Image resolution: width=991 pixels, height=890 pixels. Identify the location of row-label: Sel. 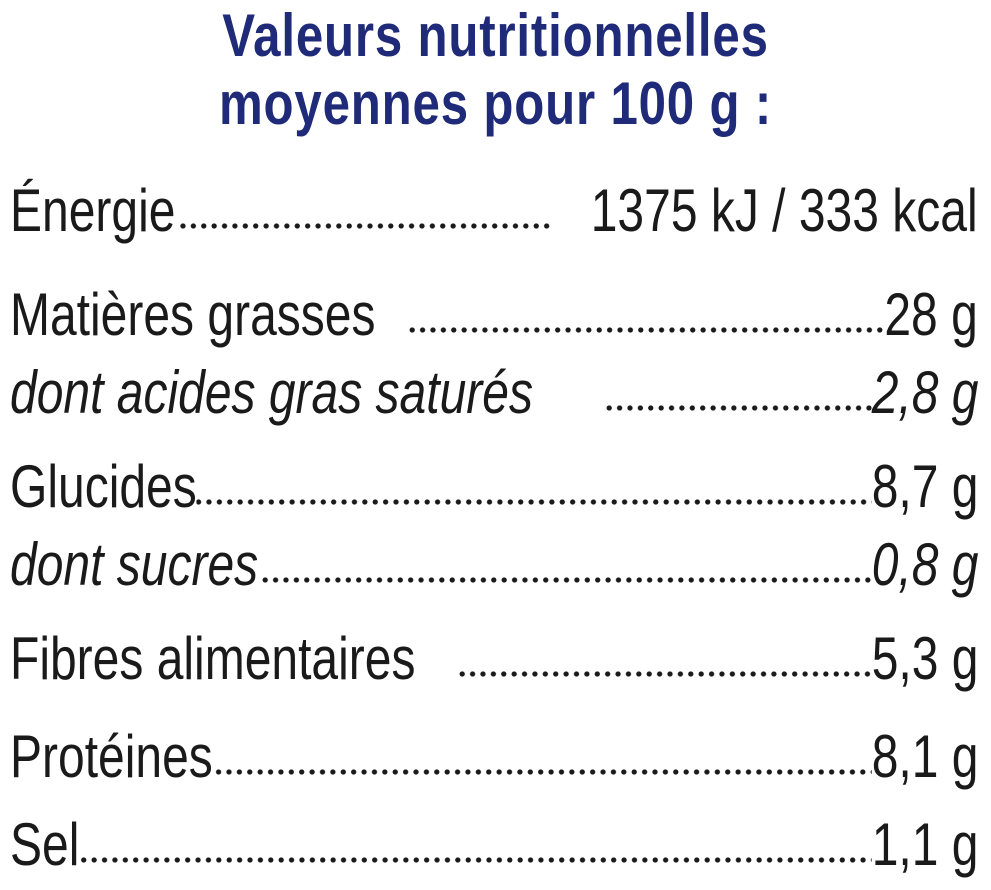
(45, 845).